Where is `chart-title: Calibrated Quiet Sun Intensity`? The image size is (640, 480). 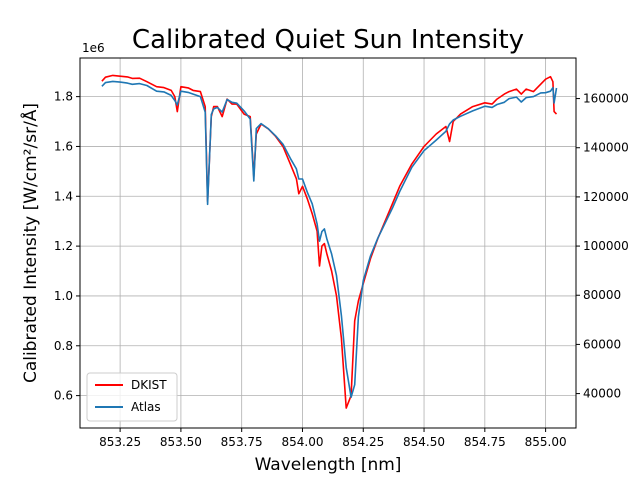
chart-title: Calibrated Quiet Sun Intensity is located at coordinates (328, 40).